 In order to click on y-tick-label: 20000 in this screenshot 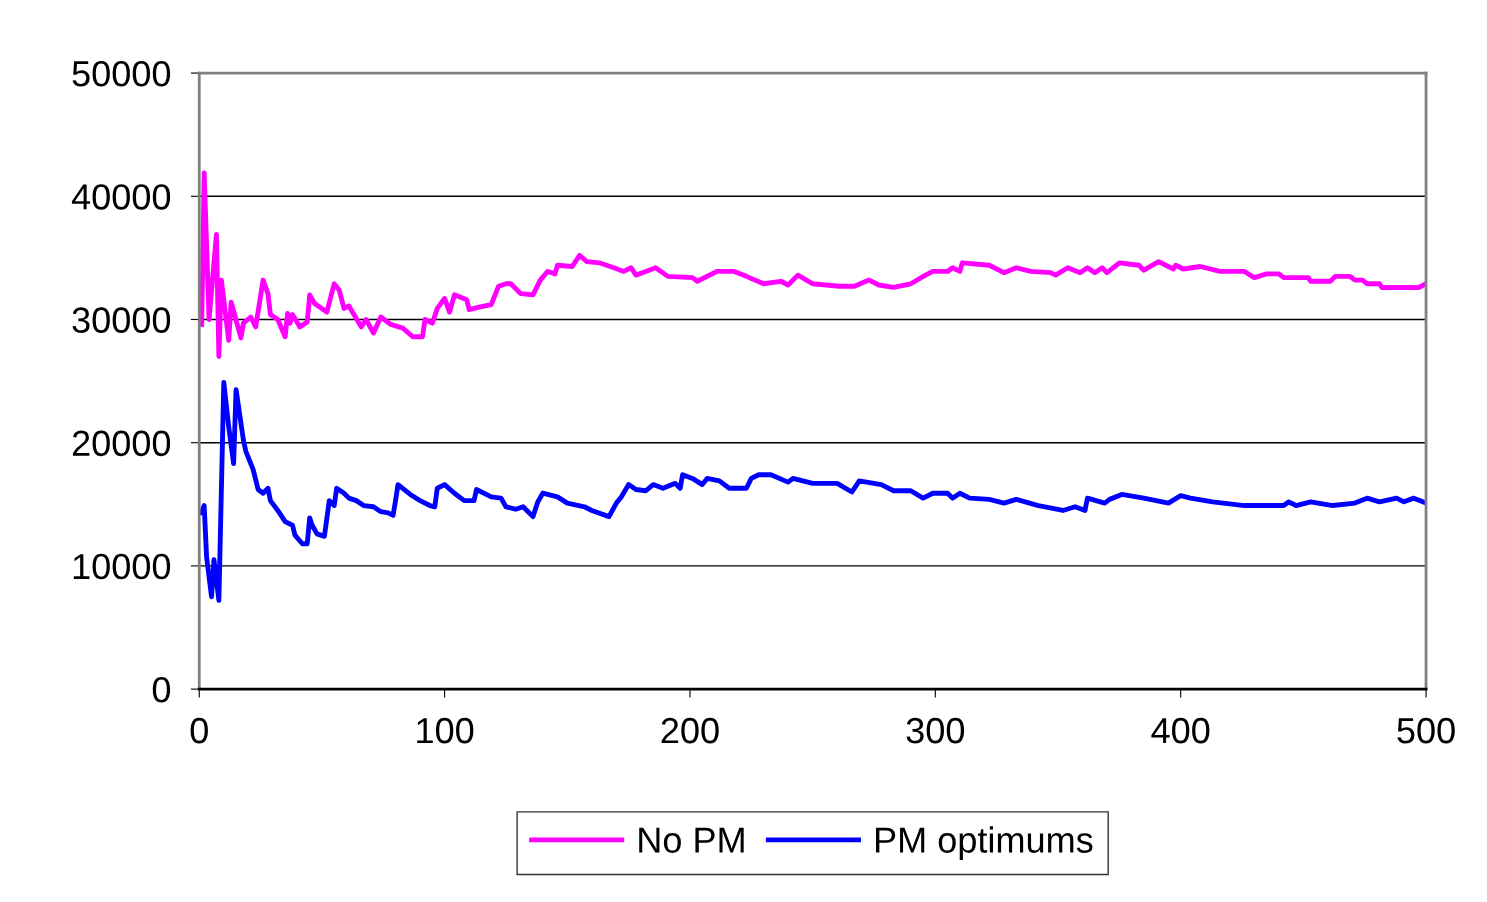, I will do `click(121, 443)`.